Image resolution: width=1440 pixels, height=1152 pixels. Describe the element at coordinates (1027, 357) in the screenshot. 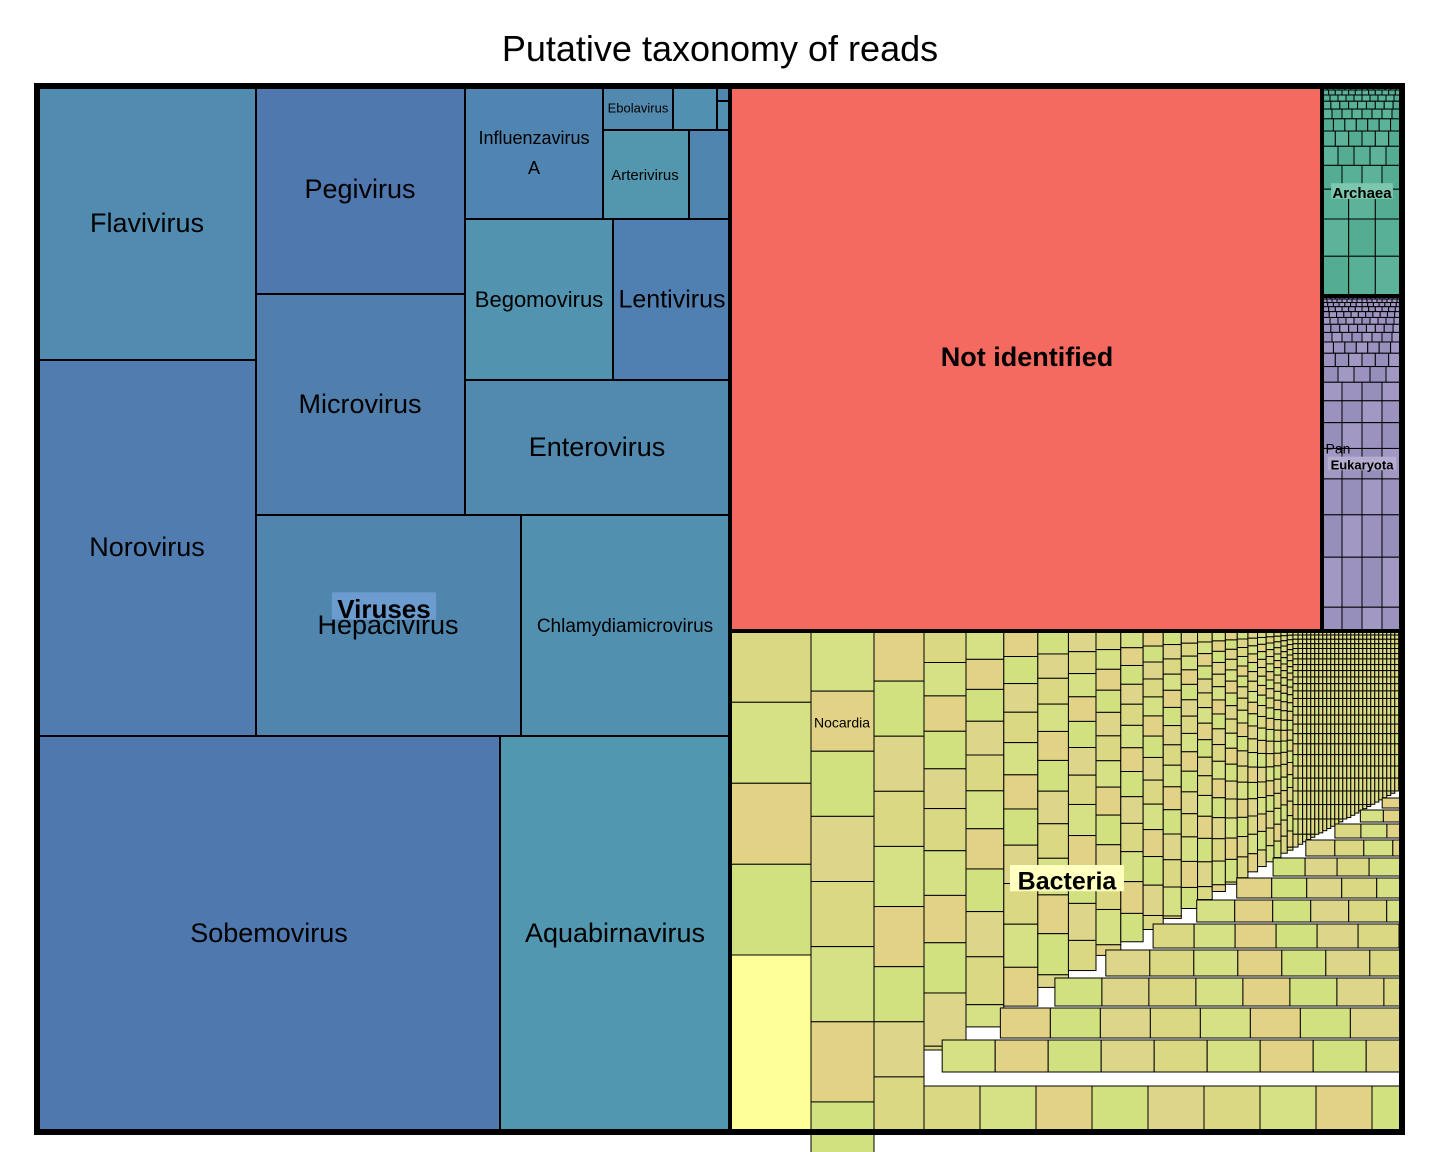

I see `label-not-identified: Not identified` at that location.